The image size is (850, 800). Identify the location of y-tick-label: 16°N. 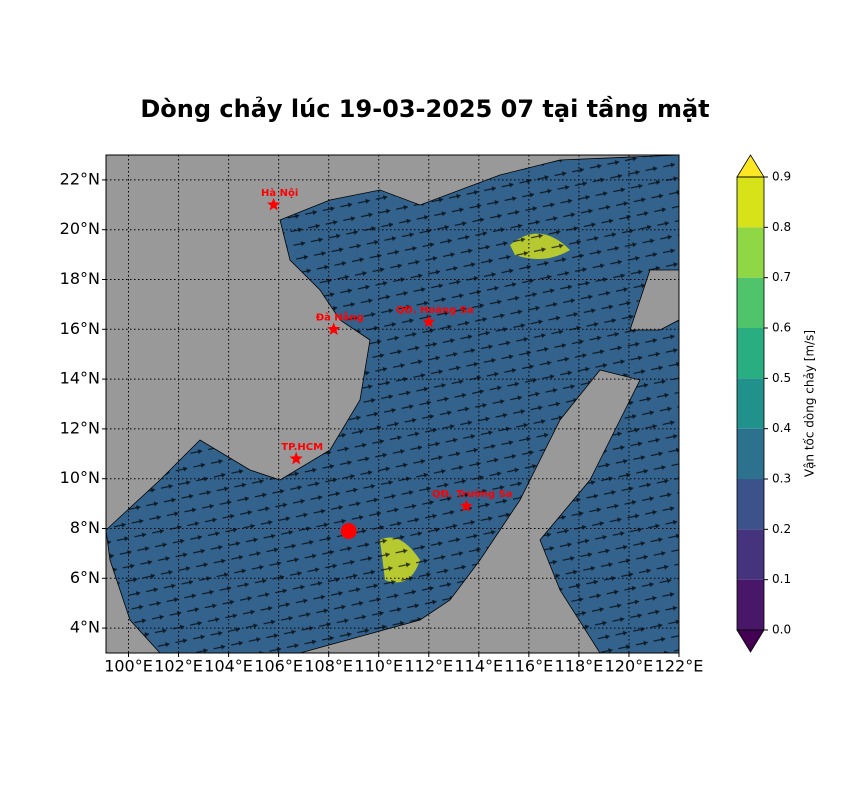
(80, 328).